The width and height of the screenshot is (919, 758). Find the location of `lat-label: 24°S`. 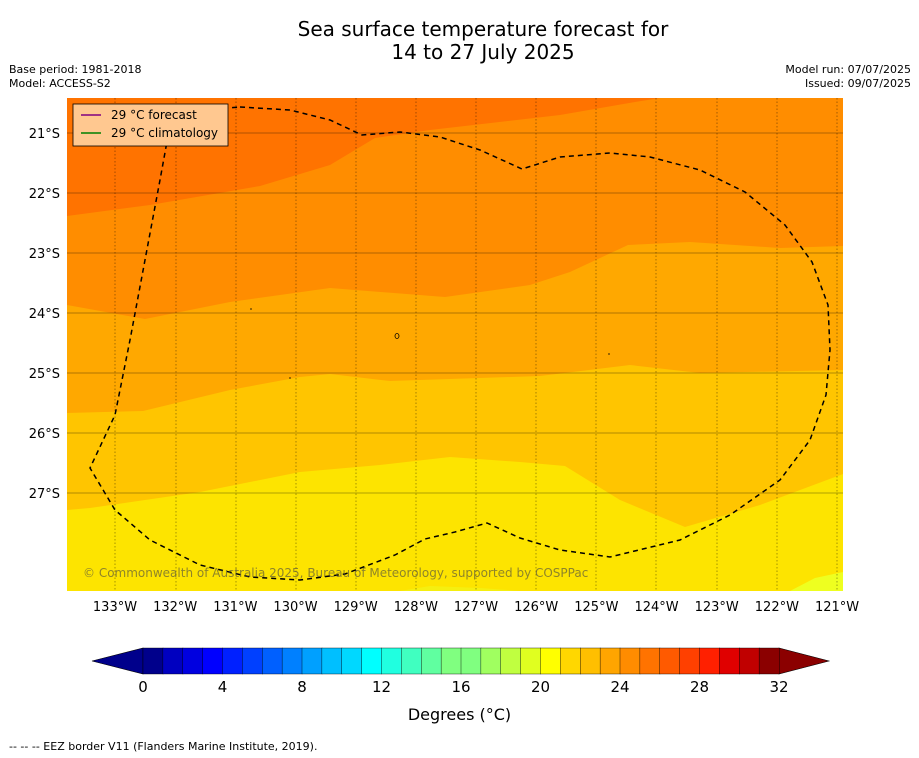

lat-label: 24°S is located at coordinates (44, 314).